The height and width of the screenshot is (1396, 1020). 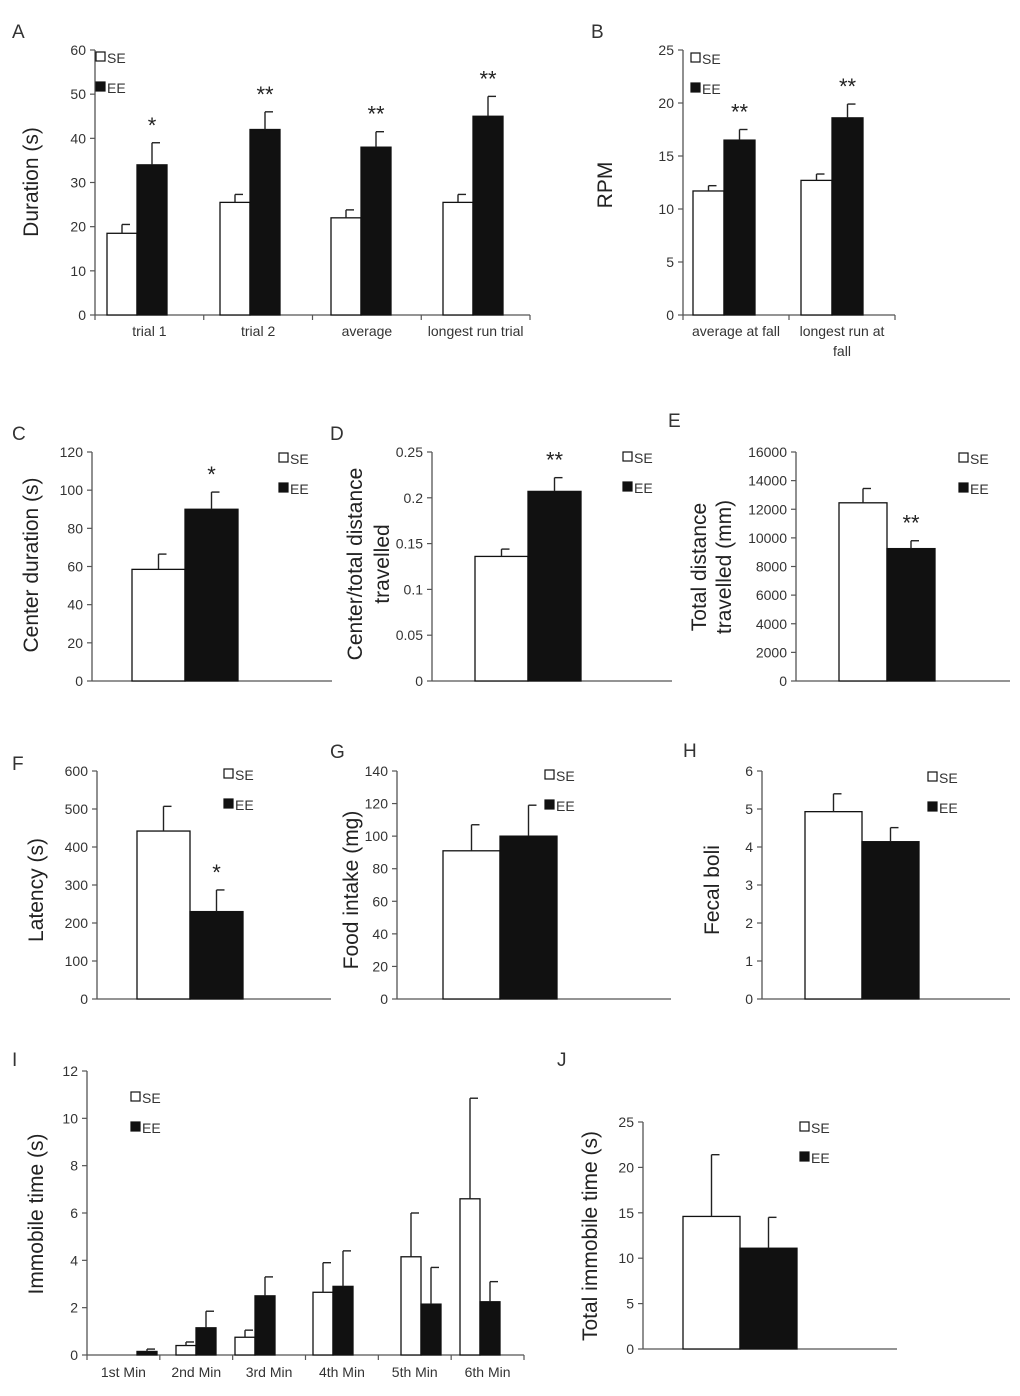 I want to click on y-tick-label: 80, so click(x=380, y=869).